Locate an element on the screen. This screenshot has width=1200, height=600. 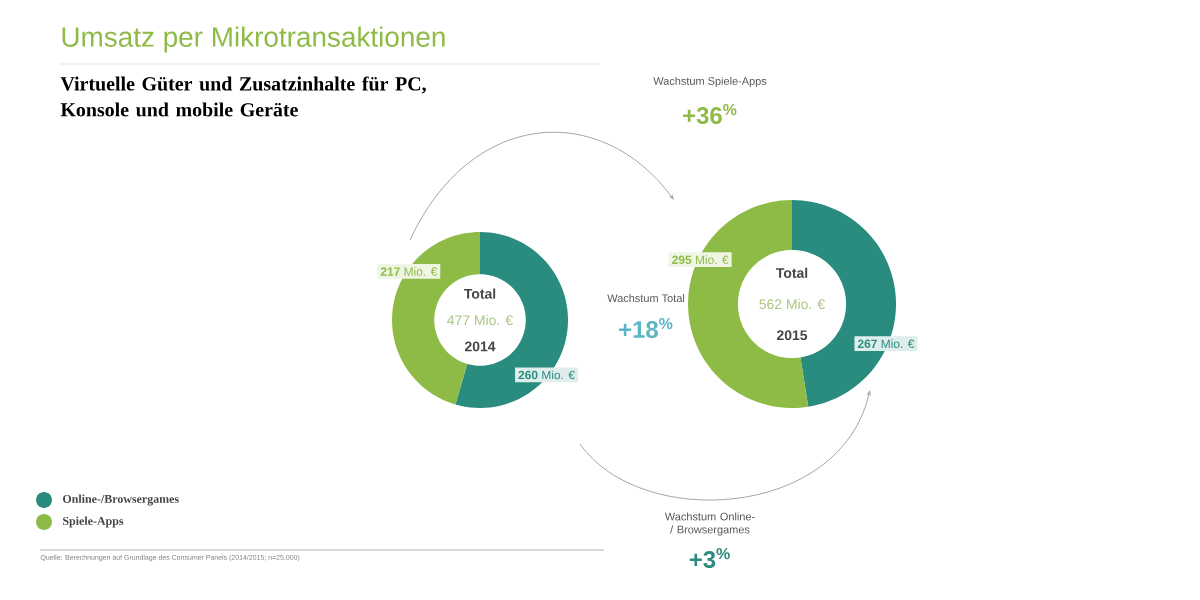
text: +18$^{%}$ is located at coordinates (646, 327).